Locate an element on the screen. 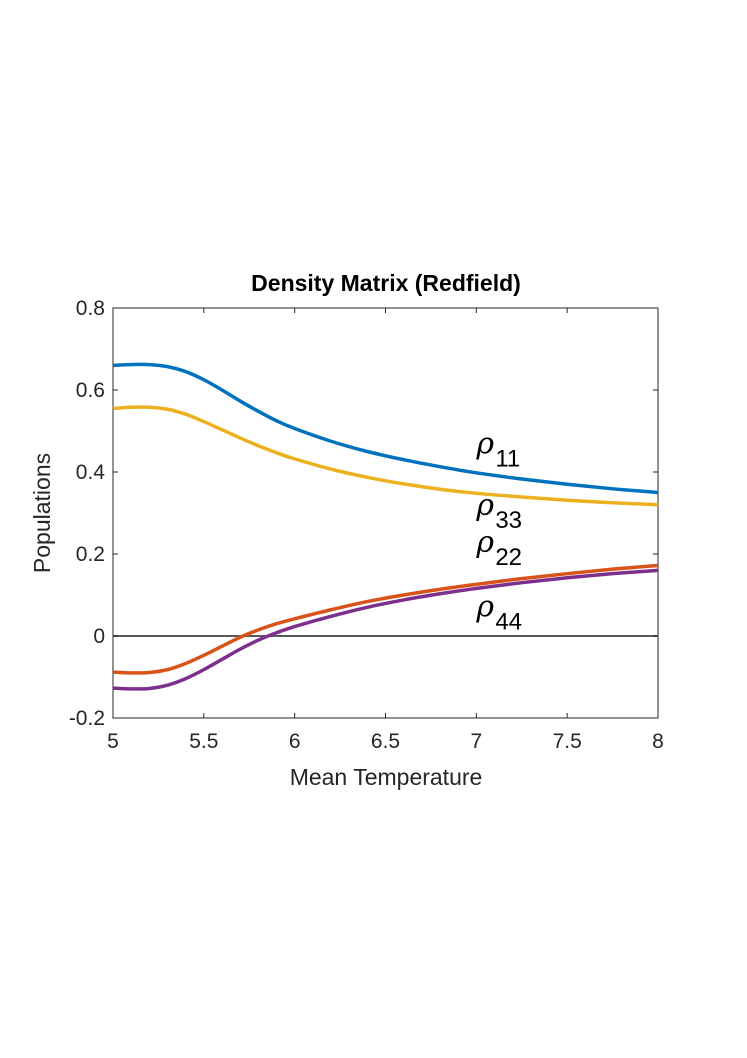  x-axis-title: Mean Temperature is located at coordinates (386, 777).